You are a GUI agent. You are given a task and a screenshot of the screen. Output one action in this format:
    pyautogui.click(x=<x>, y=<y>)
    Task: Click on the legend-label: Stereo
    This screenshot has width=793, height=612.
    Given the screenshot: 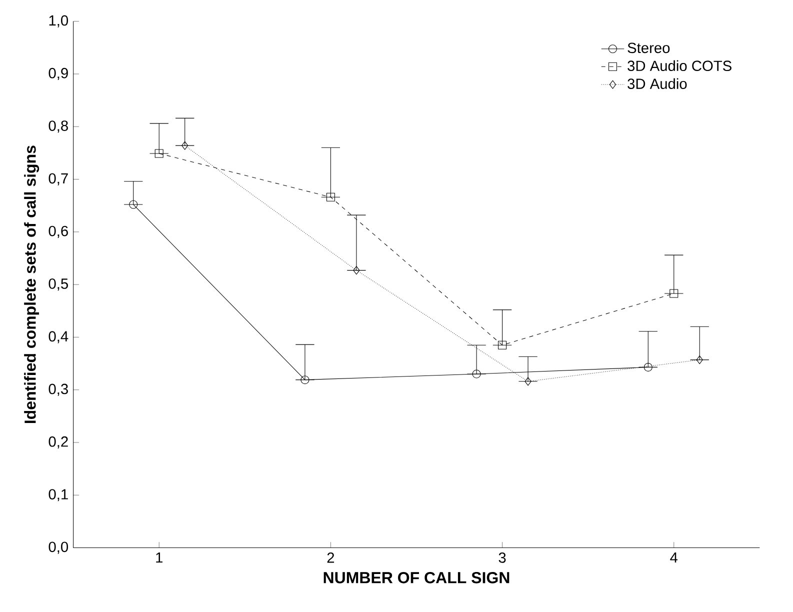 What is the action you would take?
    pyautogui.click(x=649, y=48)
    